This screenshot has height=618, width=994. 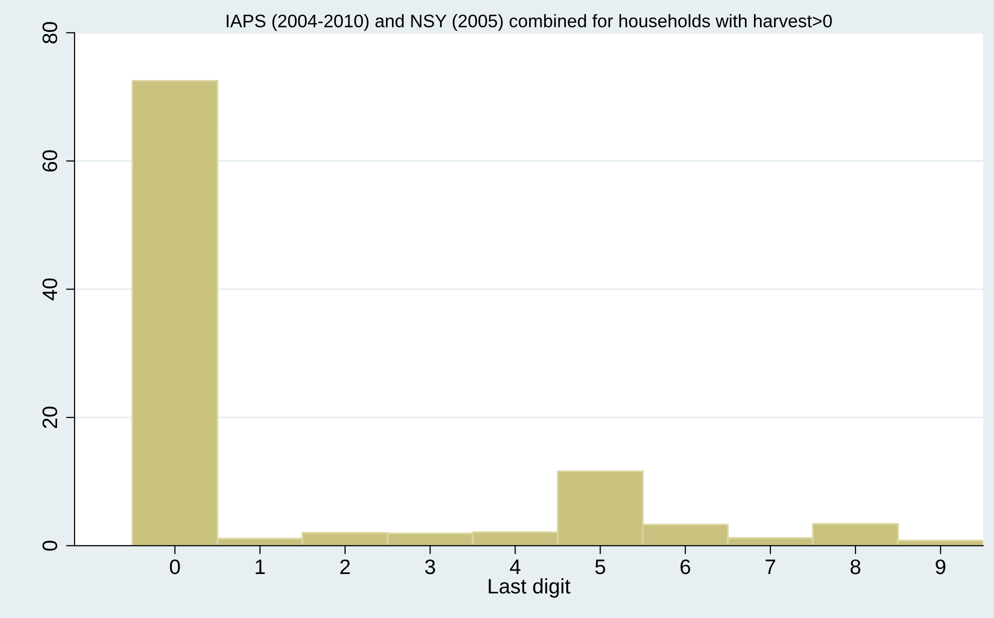 I want to click on x-tick-label: 9, so click(x=941, y=566).